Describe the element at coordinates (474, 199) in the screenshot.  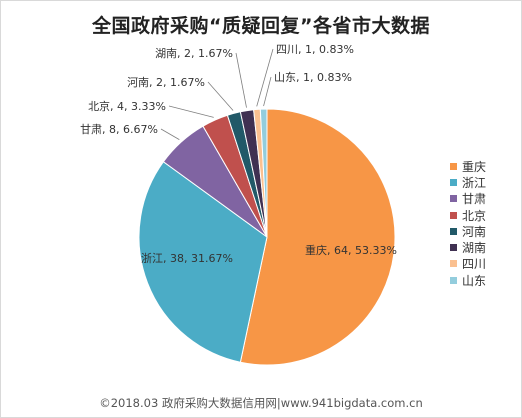
I see `legend-label: 甘肃` at that location.